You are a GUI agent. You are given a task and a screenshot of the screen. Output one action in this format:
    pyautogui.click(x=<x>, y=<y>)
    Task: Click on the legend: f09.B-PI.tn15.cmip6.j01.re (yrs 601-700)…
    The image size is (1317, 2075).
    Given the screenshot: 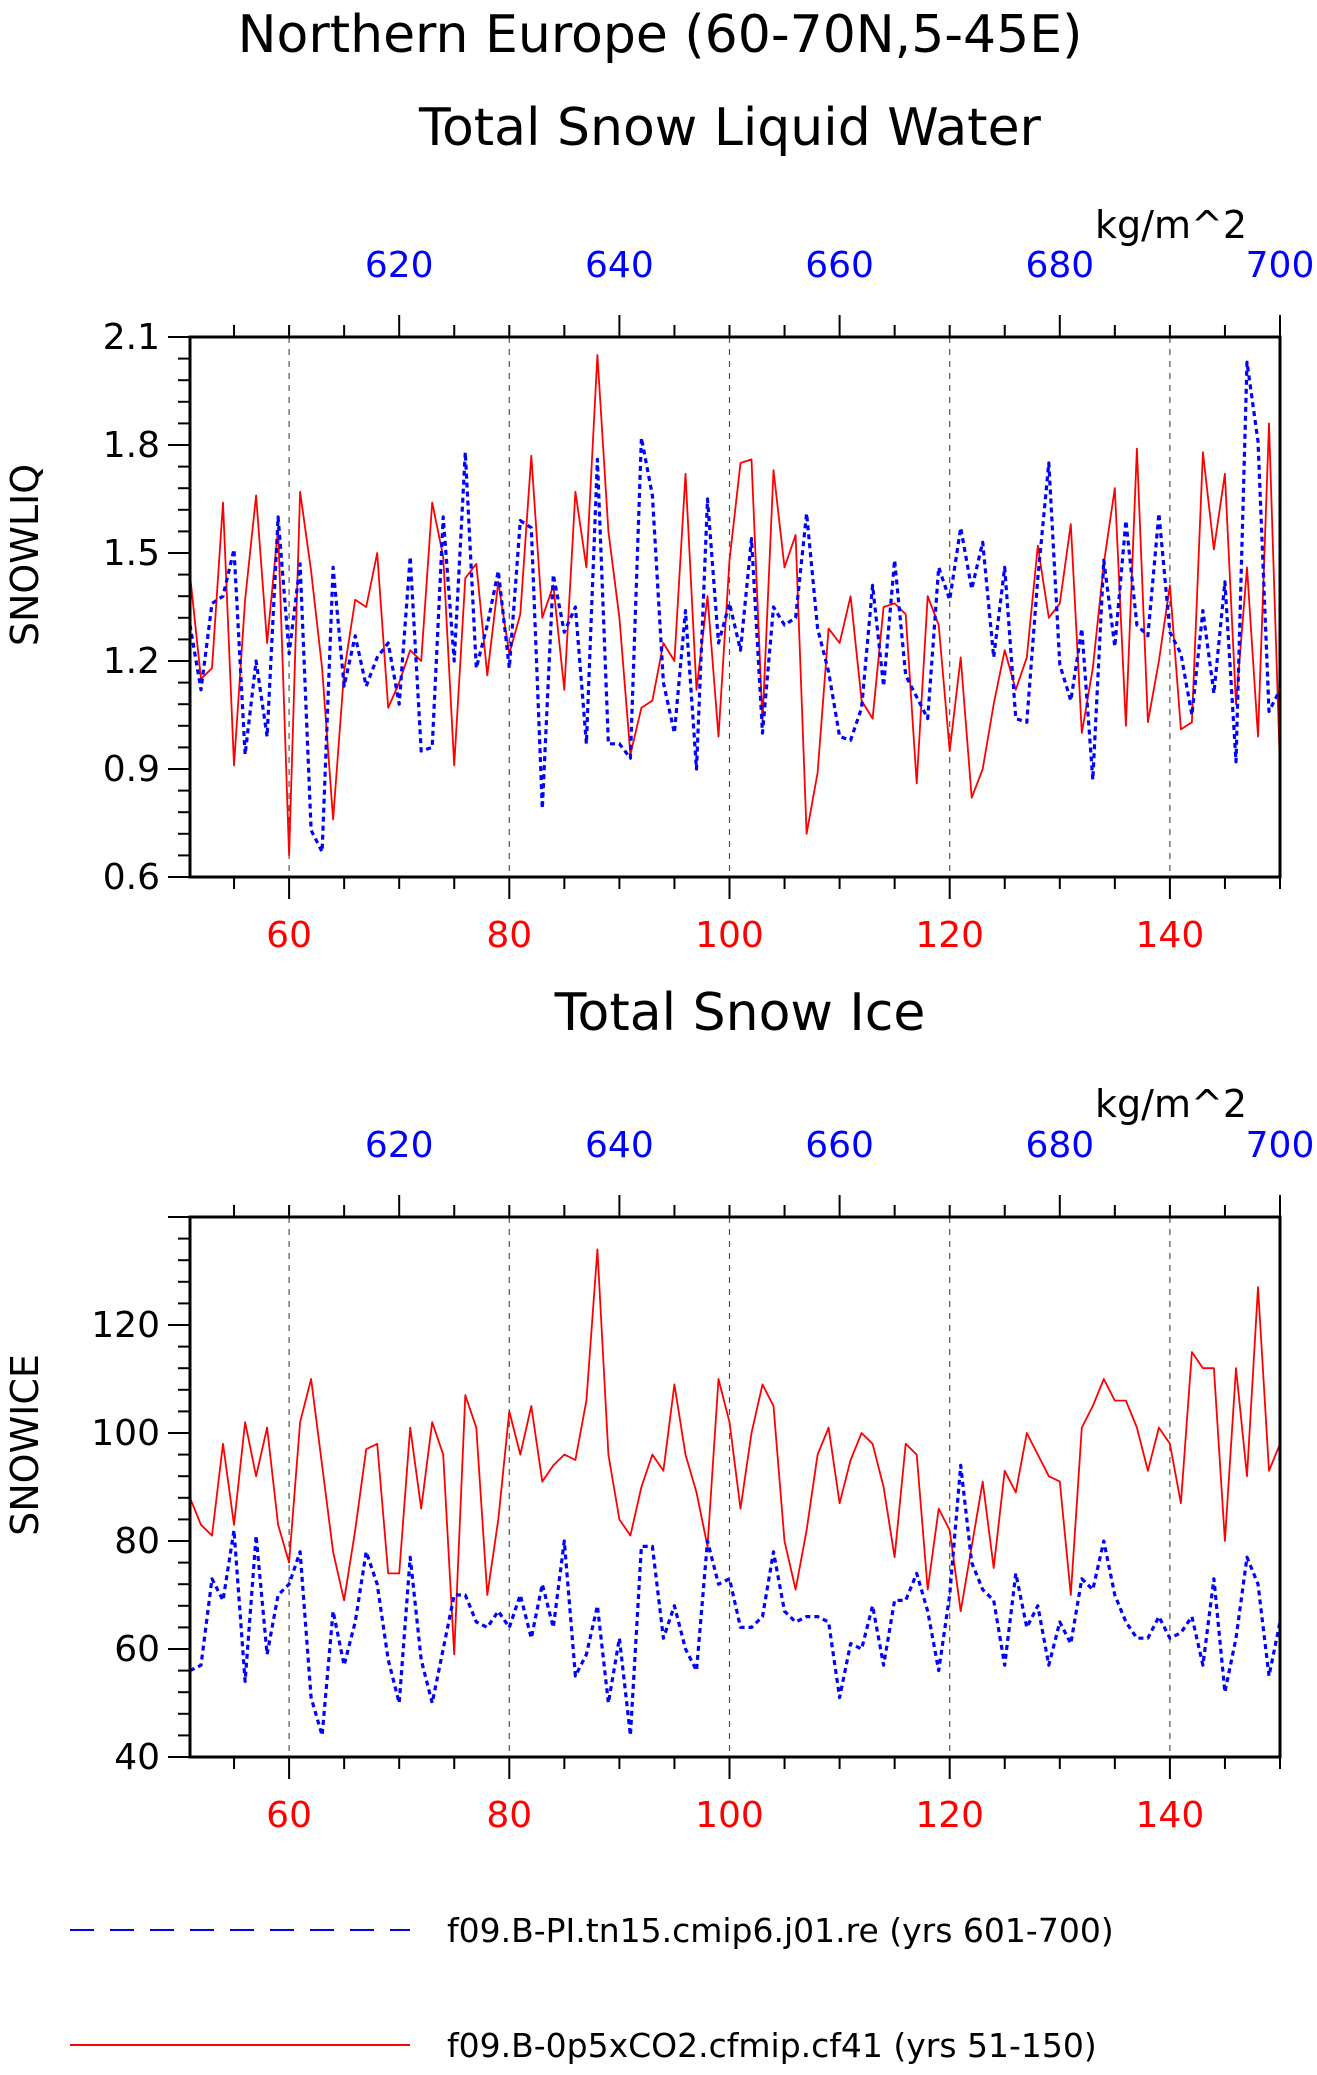 What is the action you would take?
    pyautogui.click(x=592, y=1988)
    